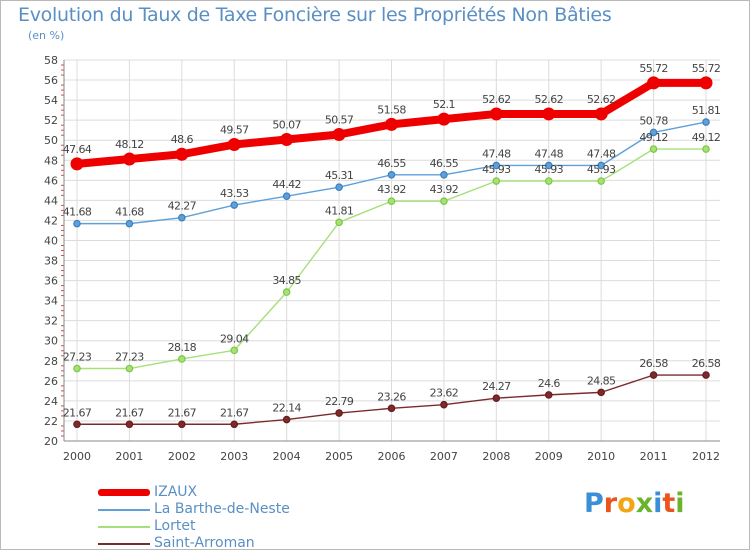 This screenshot has width=750, height=552. I want to click on x-tick-label: 2000, so click(77, 456).